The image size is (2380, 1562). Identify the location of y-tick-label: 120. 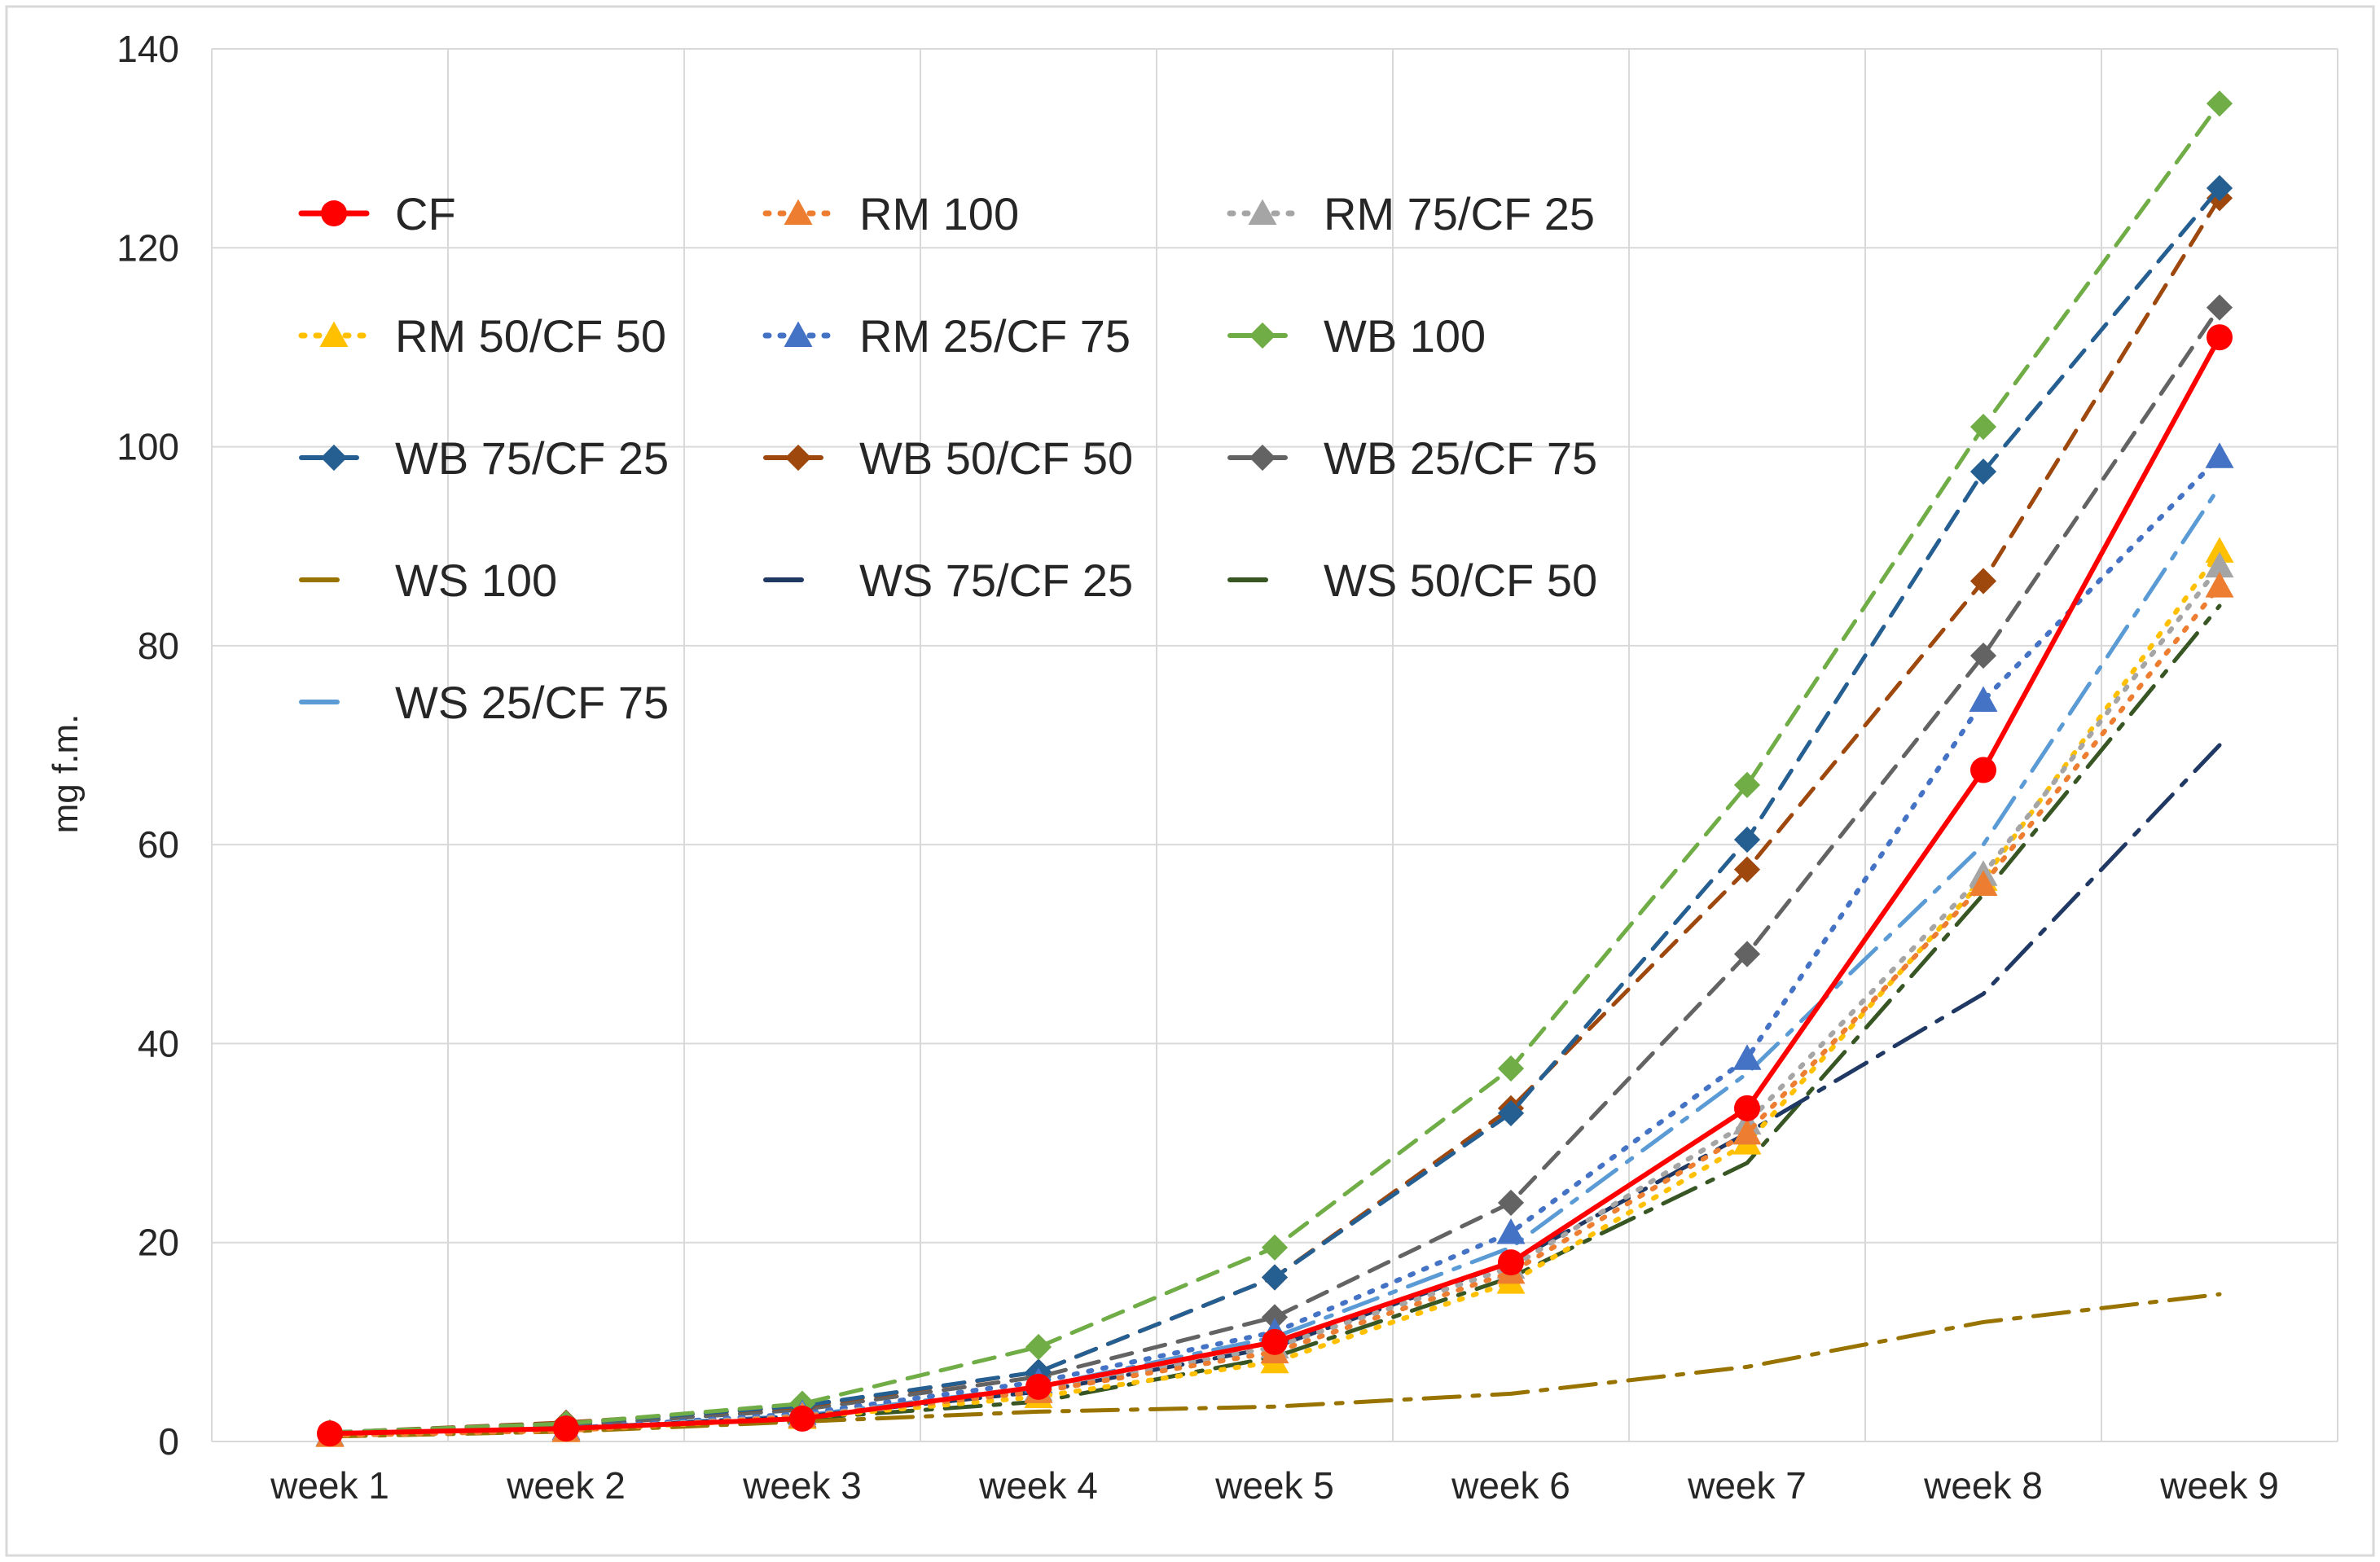
(148, 247).